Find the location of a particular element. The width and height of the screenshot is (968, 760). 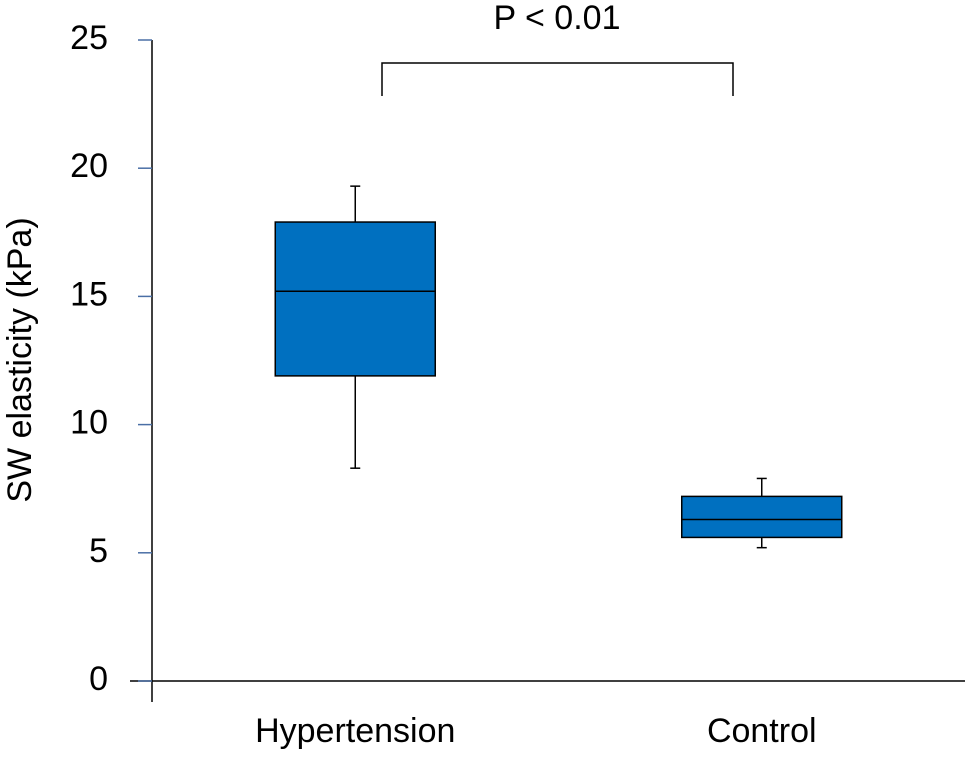

y-tick-label: 15 is located at coordinates (89, 294).